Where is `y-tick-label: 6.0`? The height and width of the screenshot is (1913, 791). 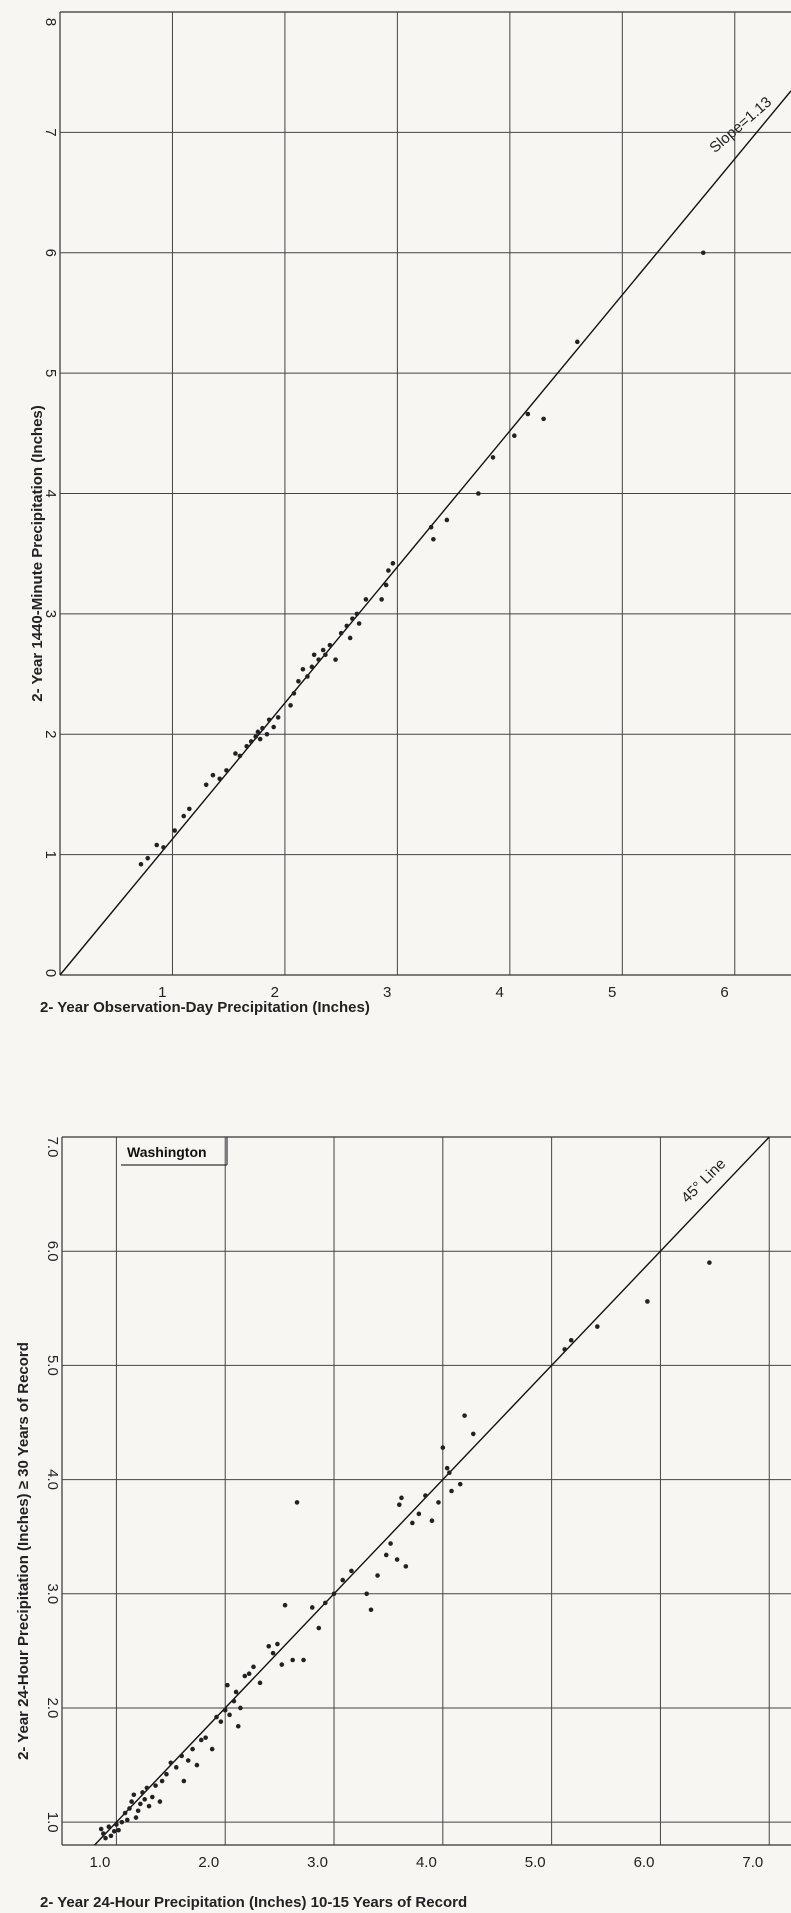
y-tick-label: 6.0 is located at coordinates (52, 1251).